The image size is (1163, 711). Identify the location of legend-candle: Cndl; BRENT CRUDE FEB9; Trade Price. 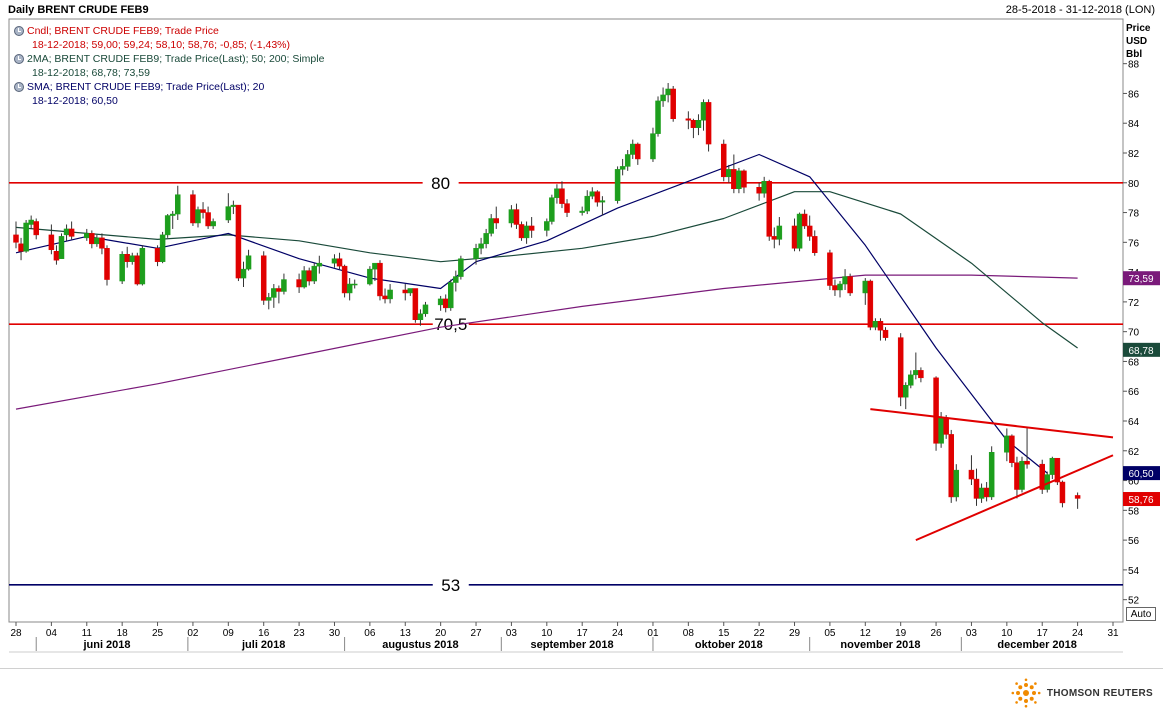
(169, 31).